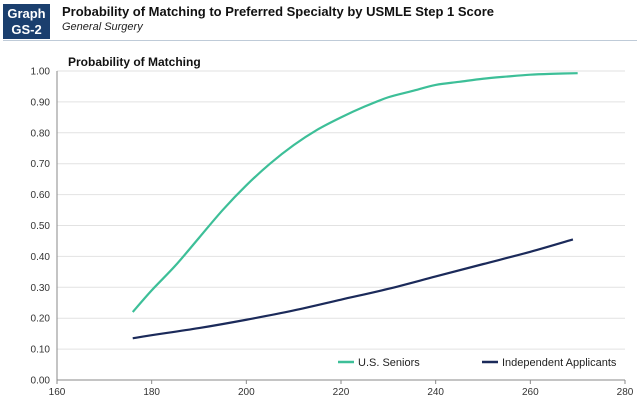  What do you see at coordinates (41, 164) in the screenshot?
I see `y-tick-label: 0.70` at bounding box center [41, 164].